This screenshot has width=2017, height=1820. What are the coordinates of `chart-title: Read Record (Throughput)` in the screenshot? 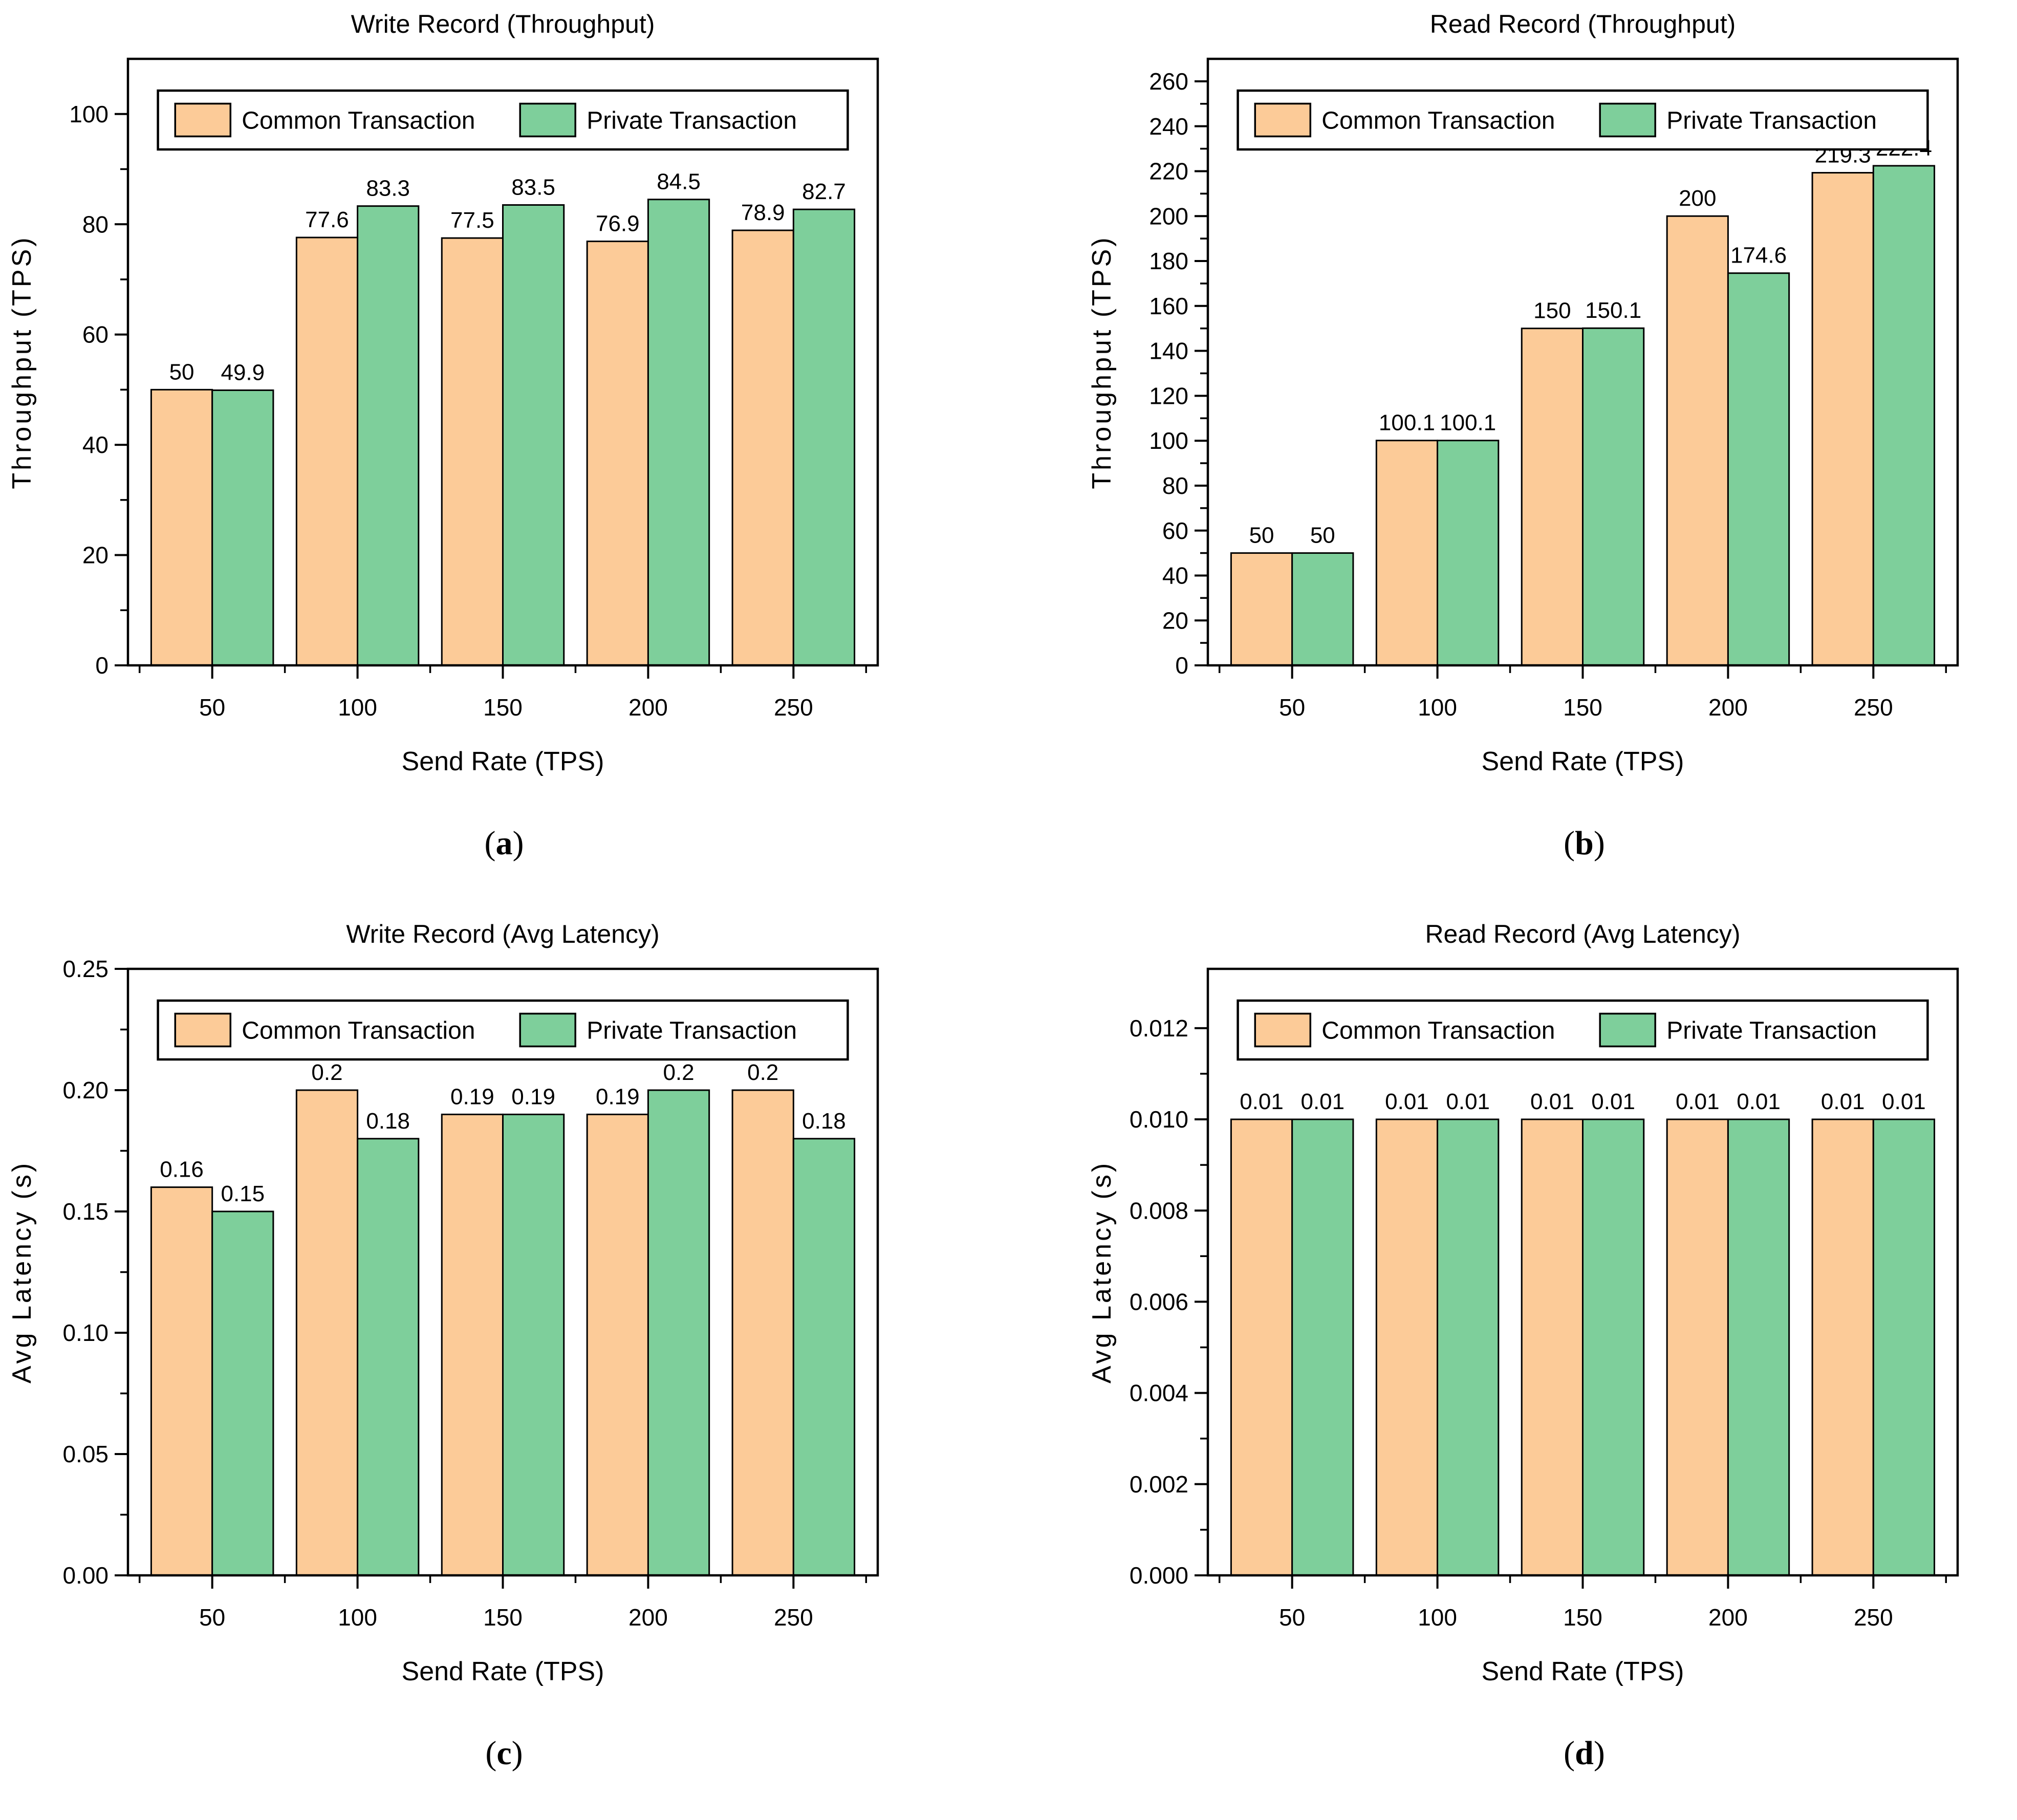 It's located at (1583, 24).